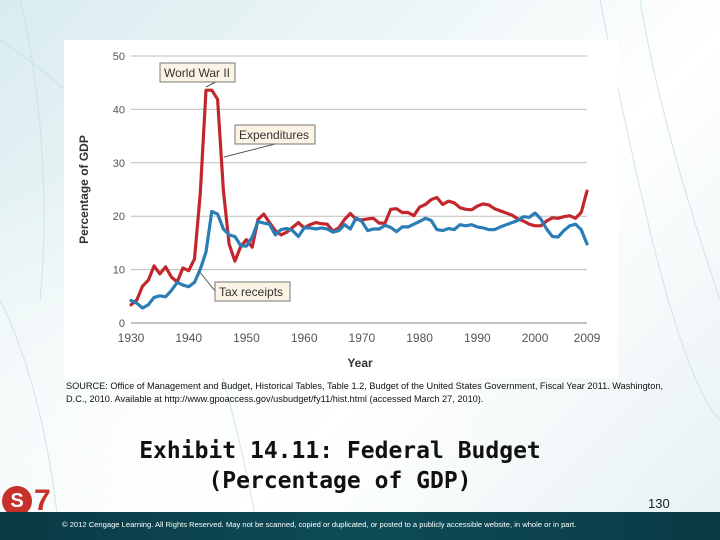 Image resolution: width=720 pixels, height=540 pixels. I want to click on page-number: 130, so click(659, 503).